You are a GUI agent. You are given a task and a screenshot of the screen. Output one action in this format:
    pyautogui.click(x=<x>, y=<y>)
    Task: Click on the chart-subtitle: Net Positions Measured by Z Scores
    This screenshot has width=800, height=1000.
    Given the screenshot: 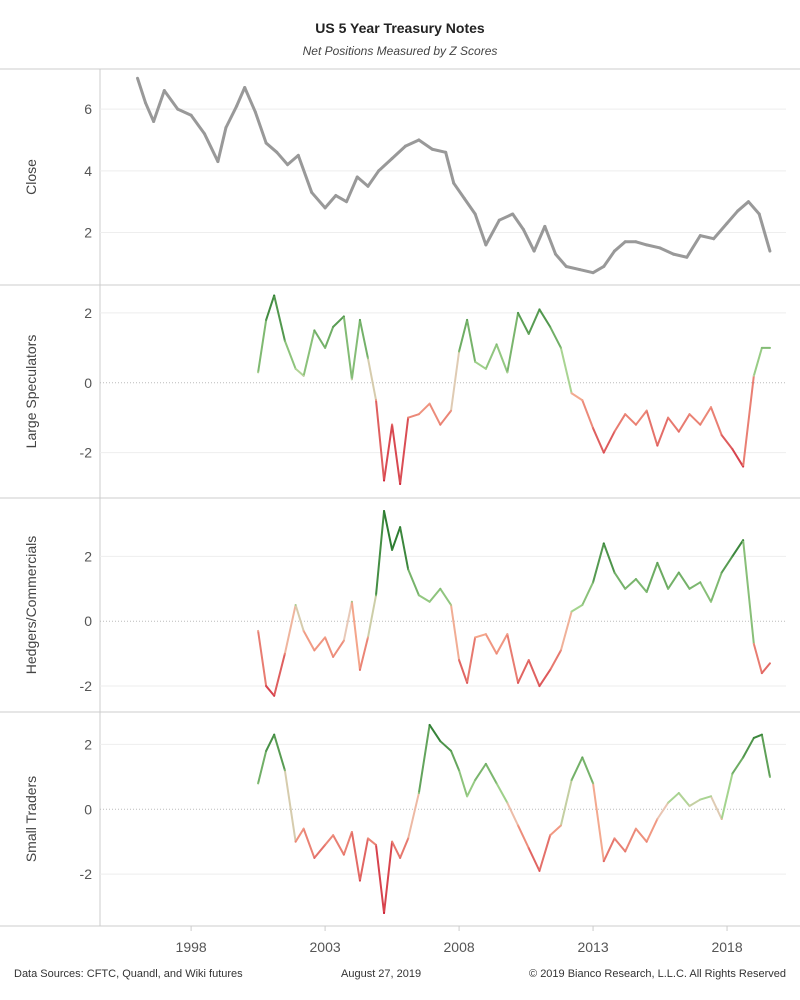 What is the action you would take?
    pyautogui.click(x=400, y=51)
    